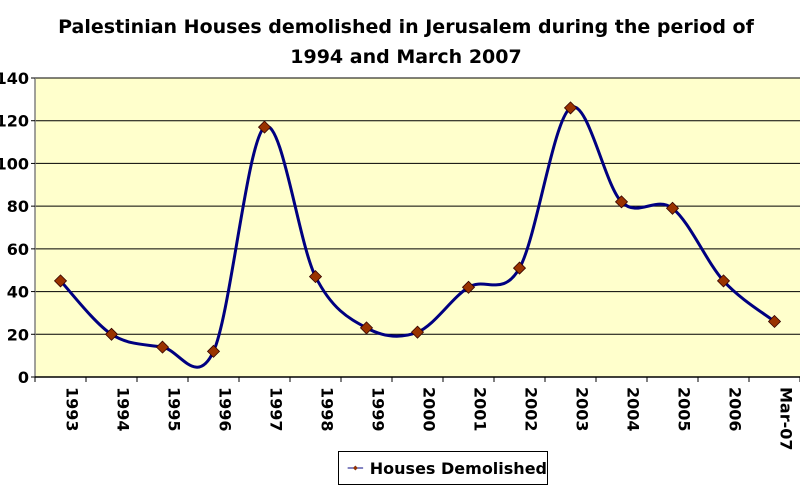 The image size is (800, 500). I want to click on y-tick-label: 20, so click(18, 334).